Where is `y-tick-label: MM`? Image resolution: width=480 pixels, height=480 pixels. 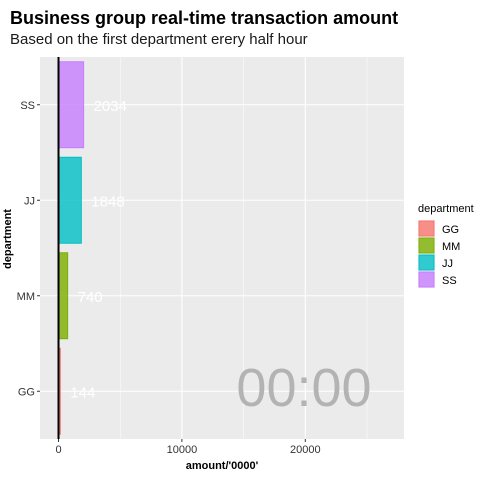 y-tick-label: MM is located at coordinates (26, 297).